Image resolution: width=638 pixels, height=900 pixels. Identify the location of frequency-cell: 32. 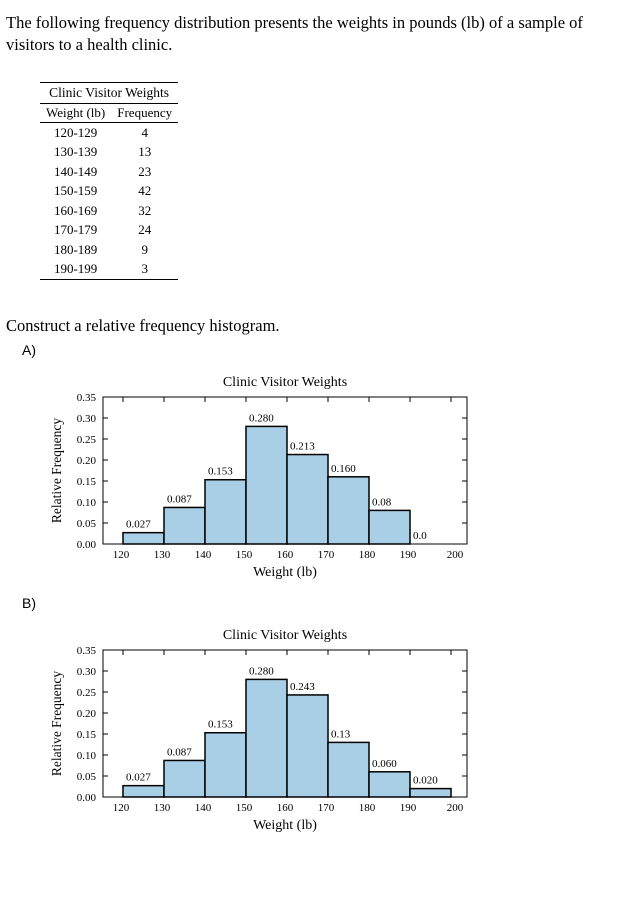
(145, 210).